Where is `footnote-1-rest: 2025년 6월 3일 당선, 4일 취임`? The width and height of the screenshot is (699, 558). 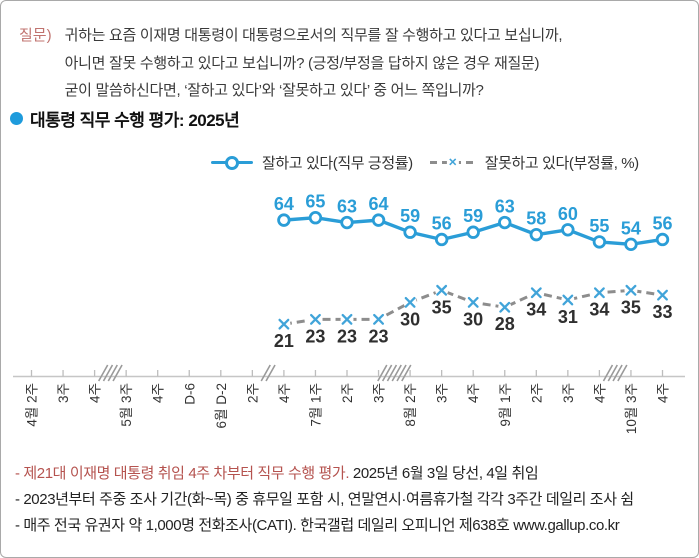 footnote-1-rest: 2025년 6월 3일 당선, 4일 취임 is located at coordinates (444, 473).